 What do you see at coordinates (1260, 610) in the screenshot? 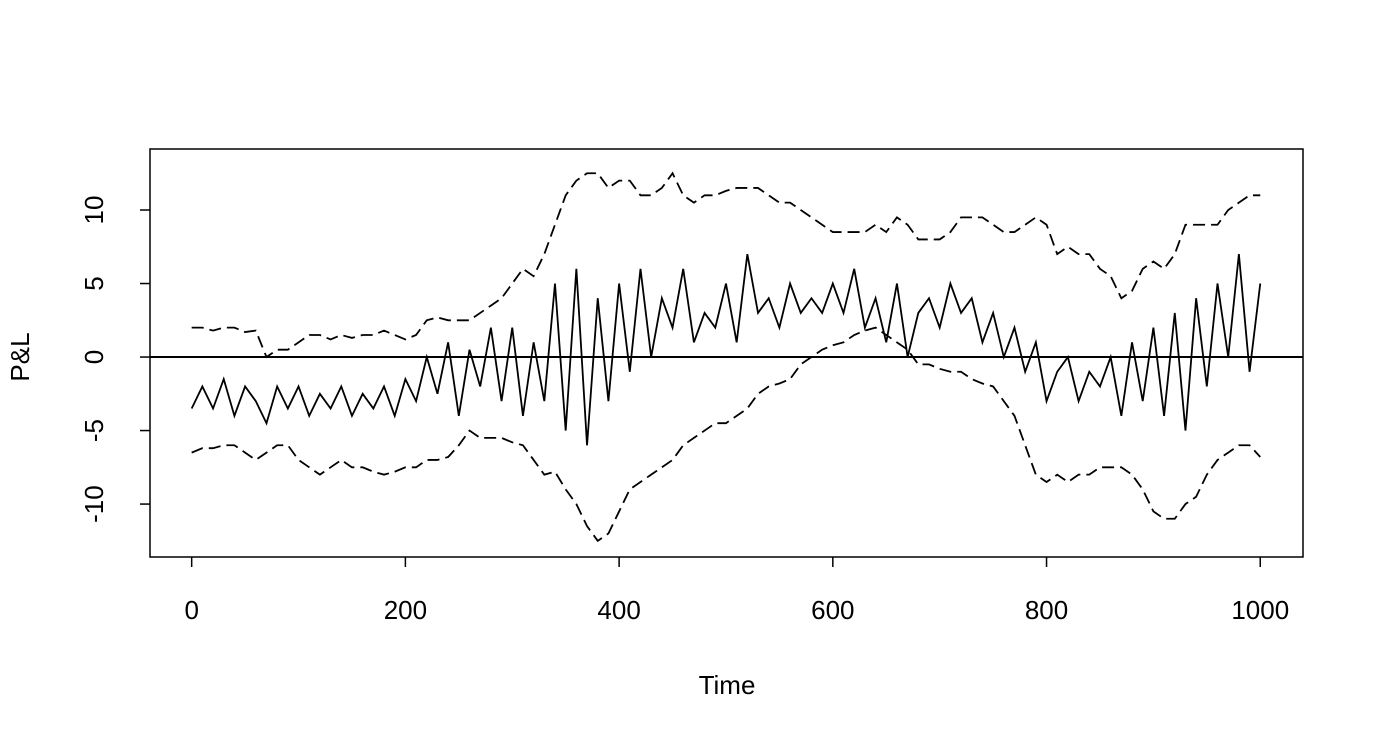
I see `x-tick-label: 1000` at bounding box center [1260, 610].